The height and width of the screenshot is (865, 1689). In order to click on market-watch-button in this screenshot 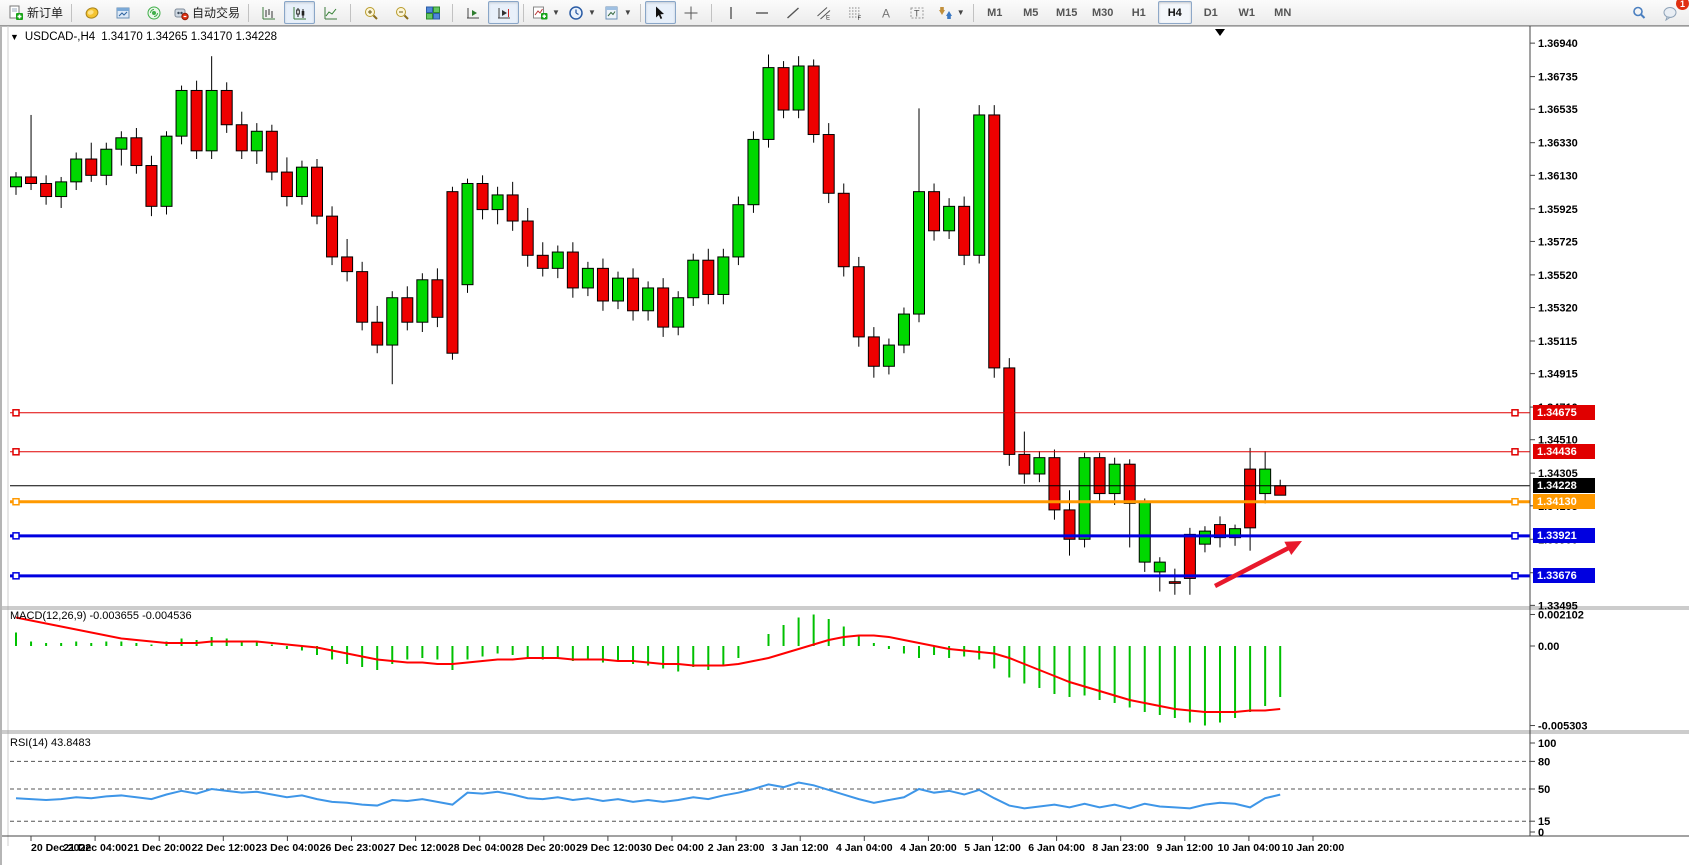, I will do `click(122, 12)`.